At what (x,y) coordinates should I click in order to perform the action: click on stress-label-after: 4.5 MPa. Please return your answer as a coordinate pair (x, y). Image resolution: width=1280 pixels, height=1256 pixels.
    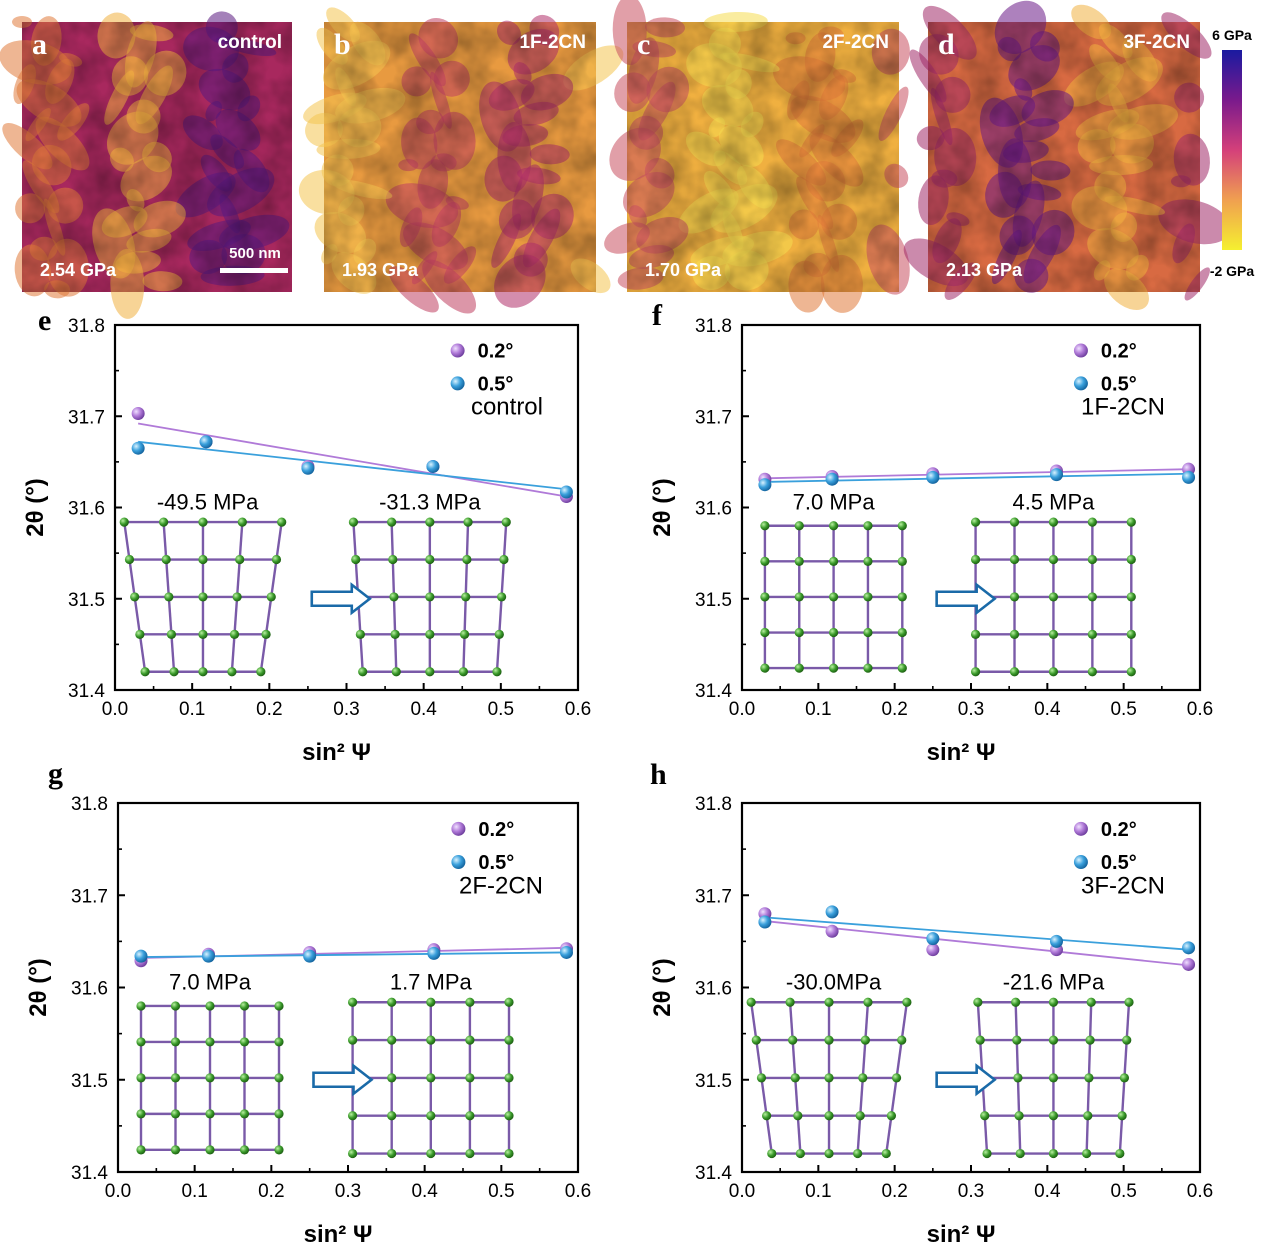
    Looking at the image, I should click on (1053, 501).